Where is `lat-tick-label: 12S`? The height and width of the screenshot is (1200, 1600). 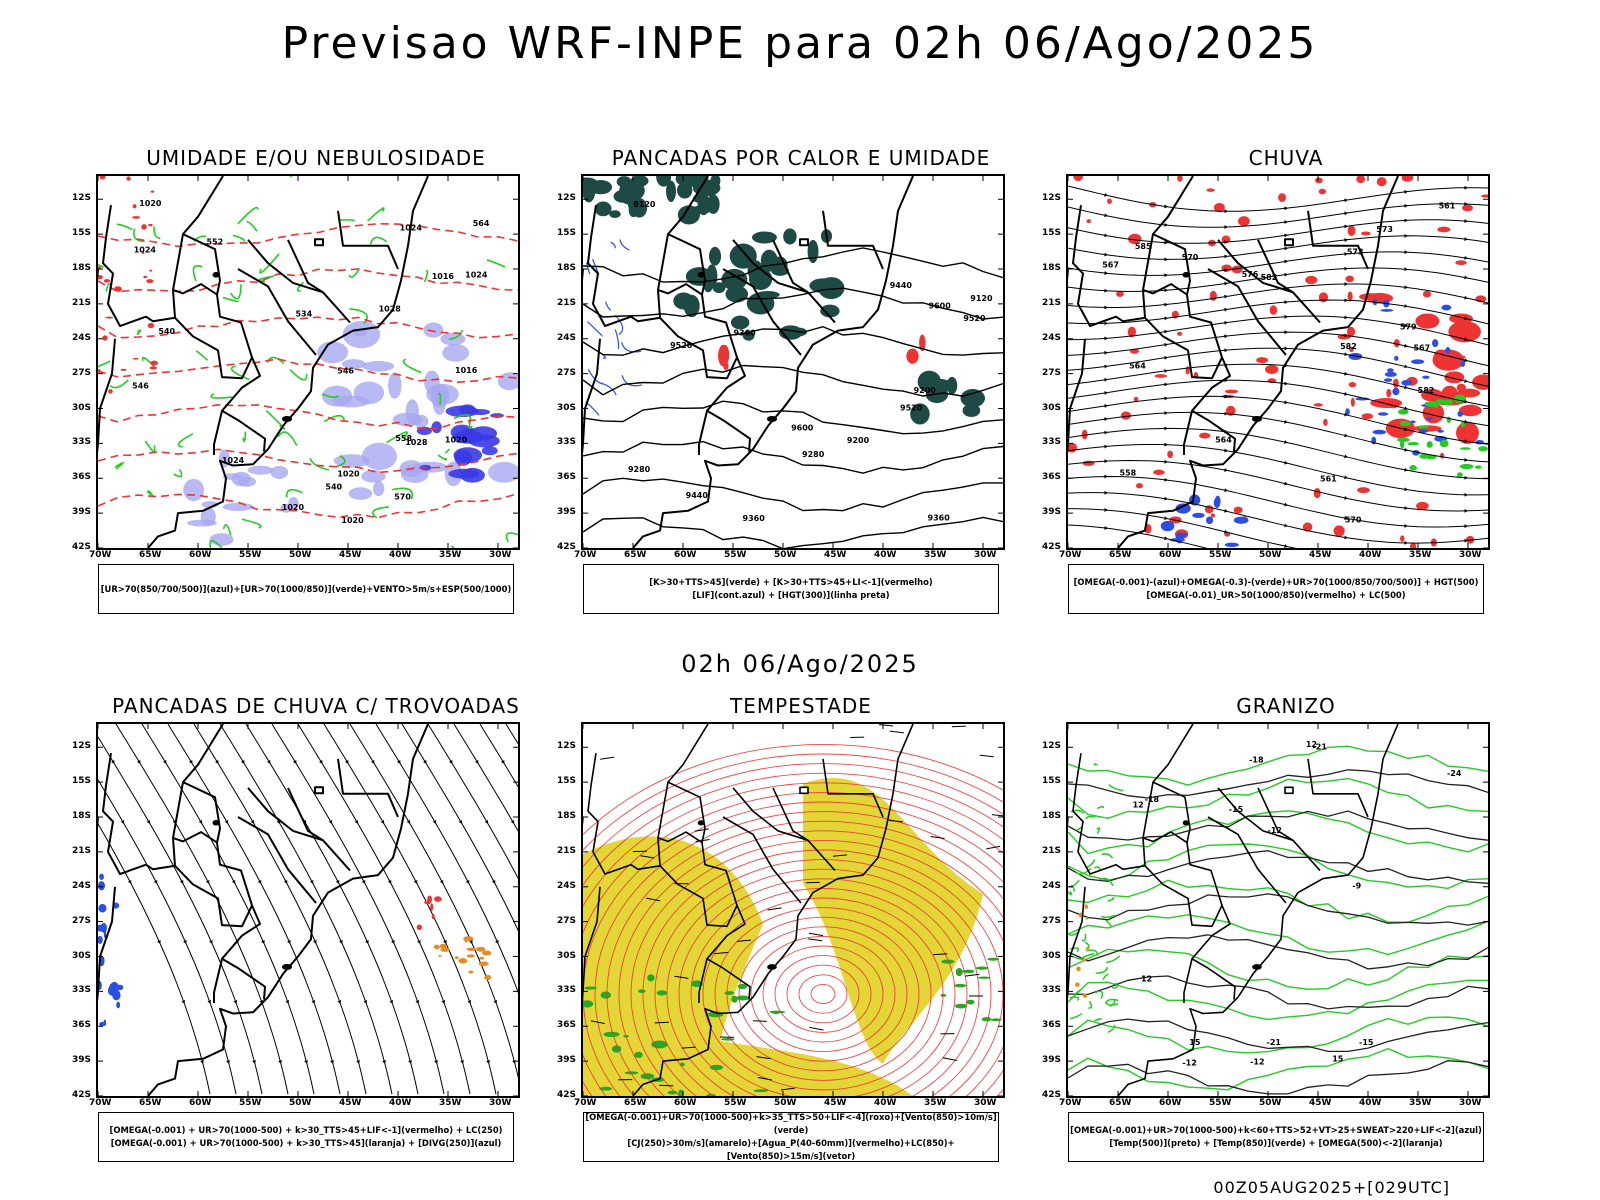 lat-tick-label: 12S is located at coordinates (1052, 198).